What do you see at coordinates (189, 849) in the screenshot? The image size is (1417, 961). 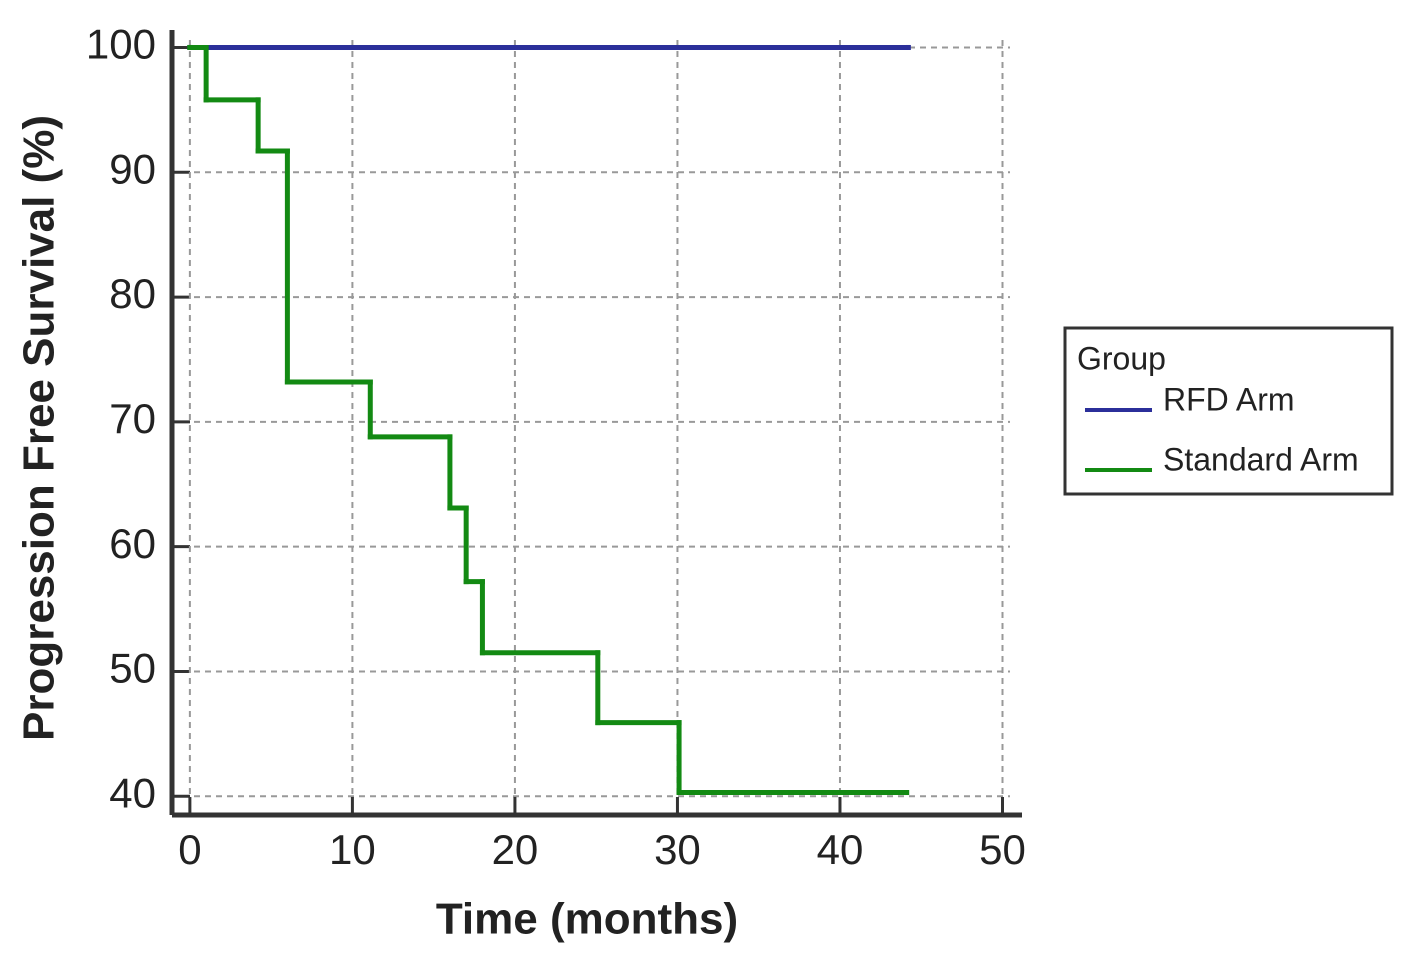 I see `x-tick-label: 0` at bounding box center [189, 849].